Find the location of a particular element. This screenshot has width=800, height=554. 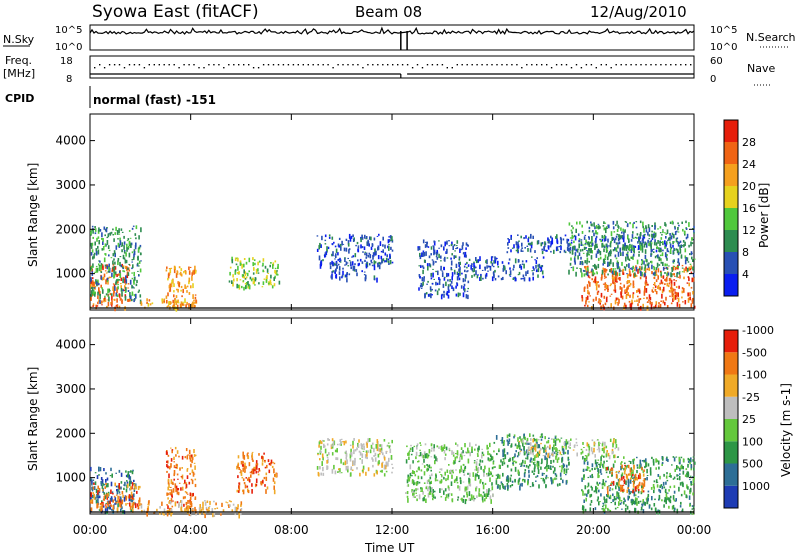

colorbar-segment is located at coordinates (731, 363).